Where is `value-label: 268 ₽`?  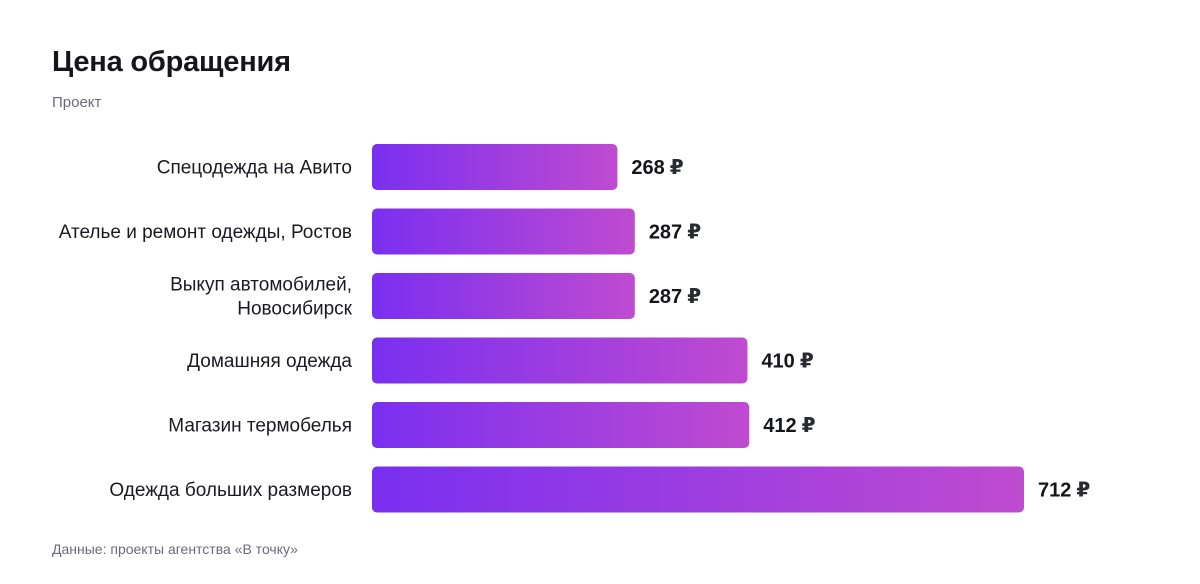
value-label: 268 ₽ is located at coordinates (657, 168).